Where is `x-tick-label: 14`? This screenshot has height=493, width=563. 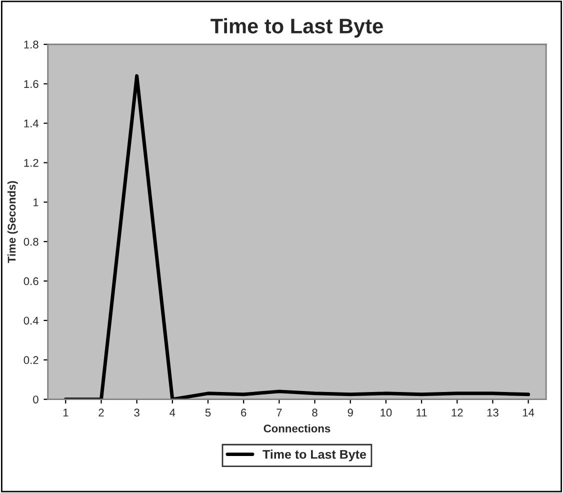 x-tick-label: 14 is located at coordinates (528, 412).